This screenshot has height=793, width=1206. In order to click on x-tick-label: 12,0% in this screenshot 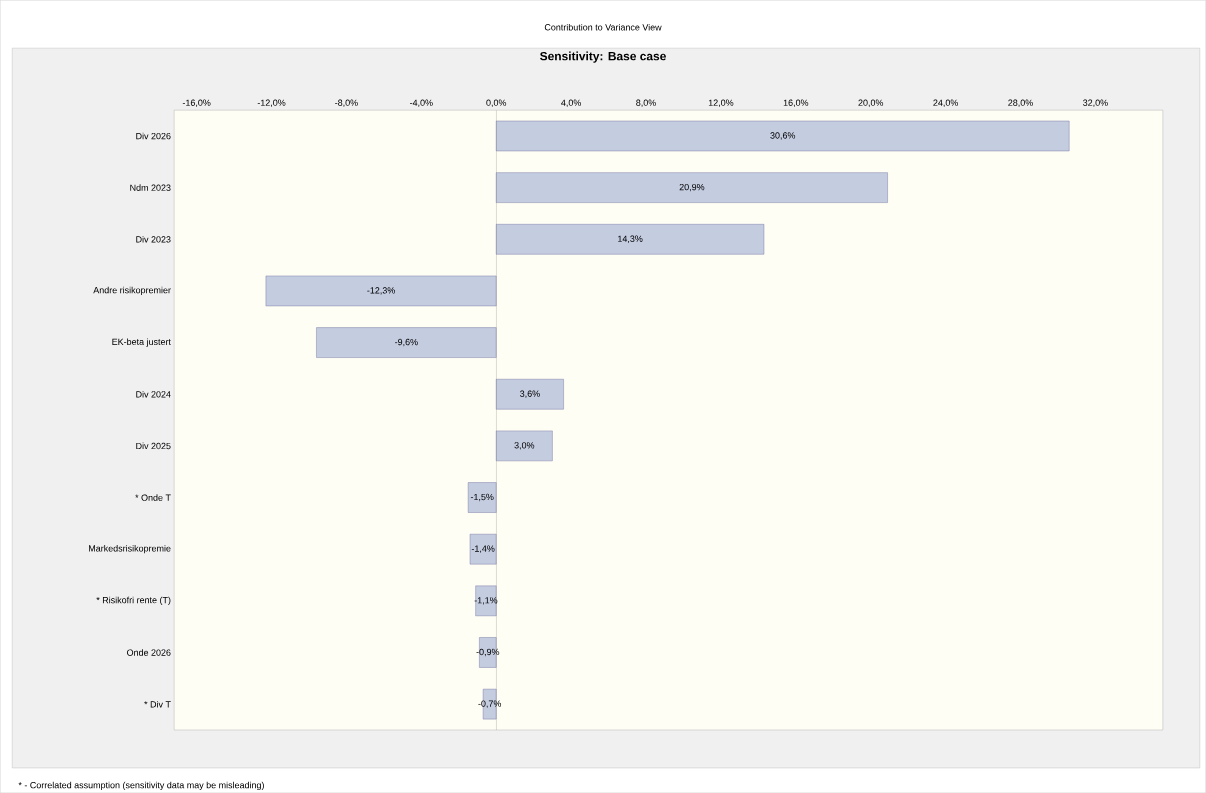, I will do `click(721, 103)`.